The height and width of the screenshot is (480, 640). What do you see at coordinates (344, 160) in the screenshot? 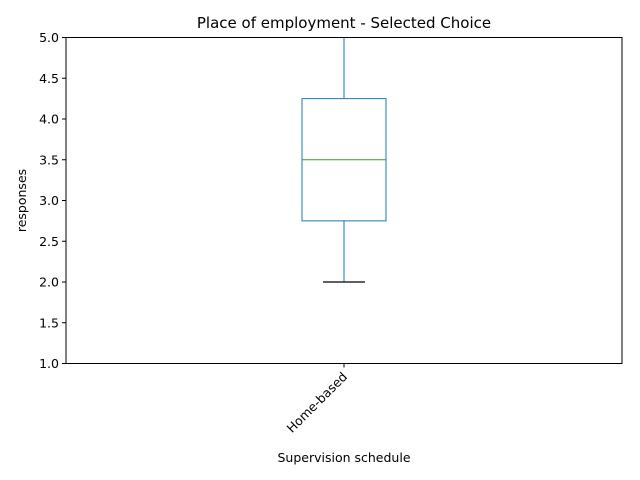
I see `box-group` at bounding box center [344, 160].